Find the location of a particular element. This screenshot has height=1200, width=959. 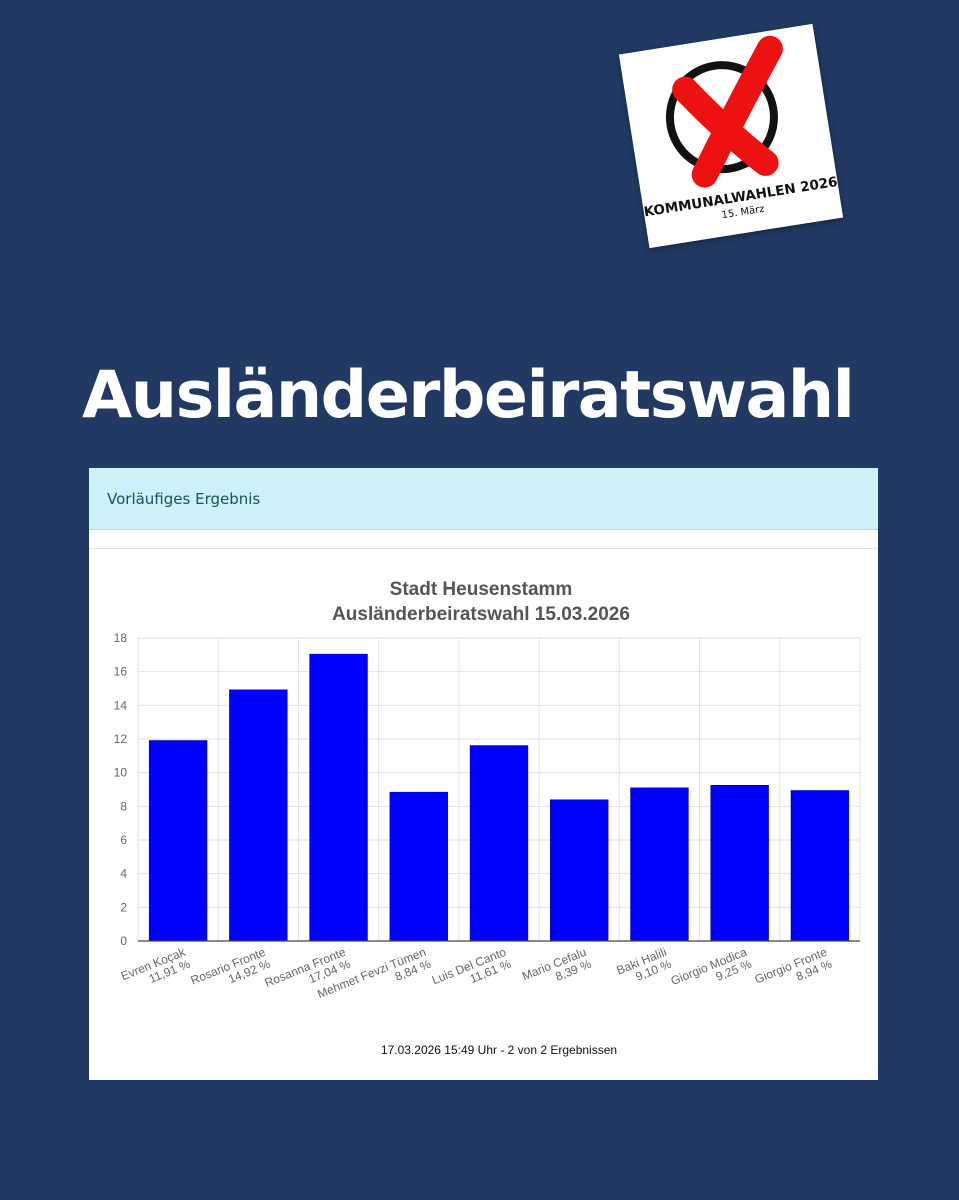

y-tick-label: 2 is located at coordinates (123, 907).